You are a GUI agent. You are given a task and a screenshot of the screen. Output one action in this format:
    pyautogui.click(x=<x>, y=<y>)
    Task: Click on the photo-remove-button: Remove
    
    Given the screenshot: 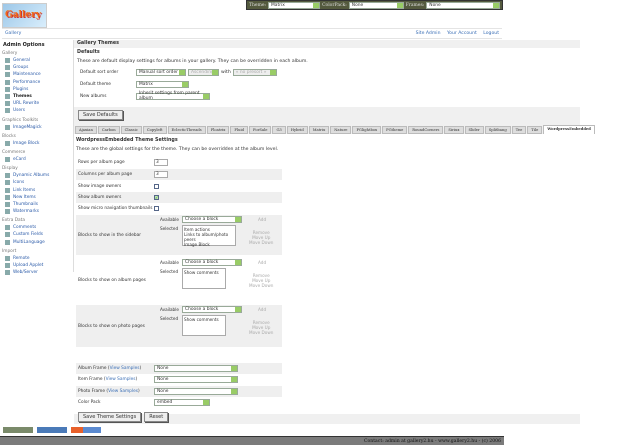 What is the action you would take?
    pyautogui.click(x=261, y=322)
    